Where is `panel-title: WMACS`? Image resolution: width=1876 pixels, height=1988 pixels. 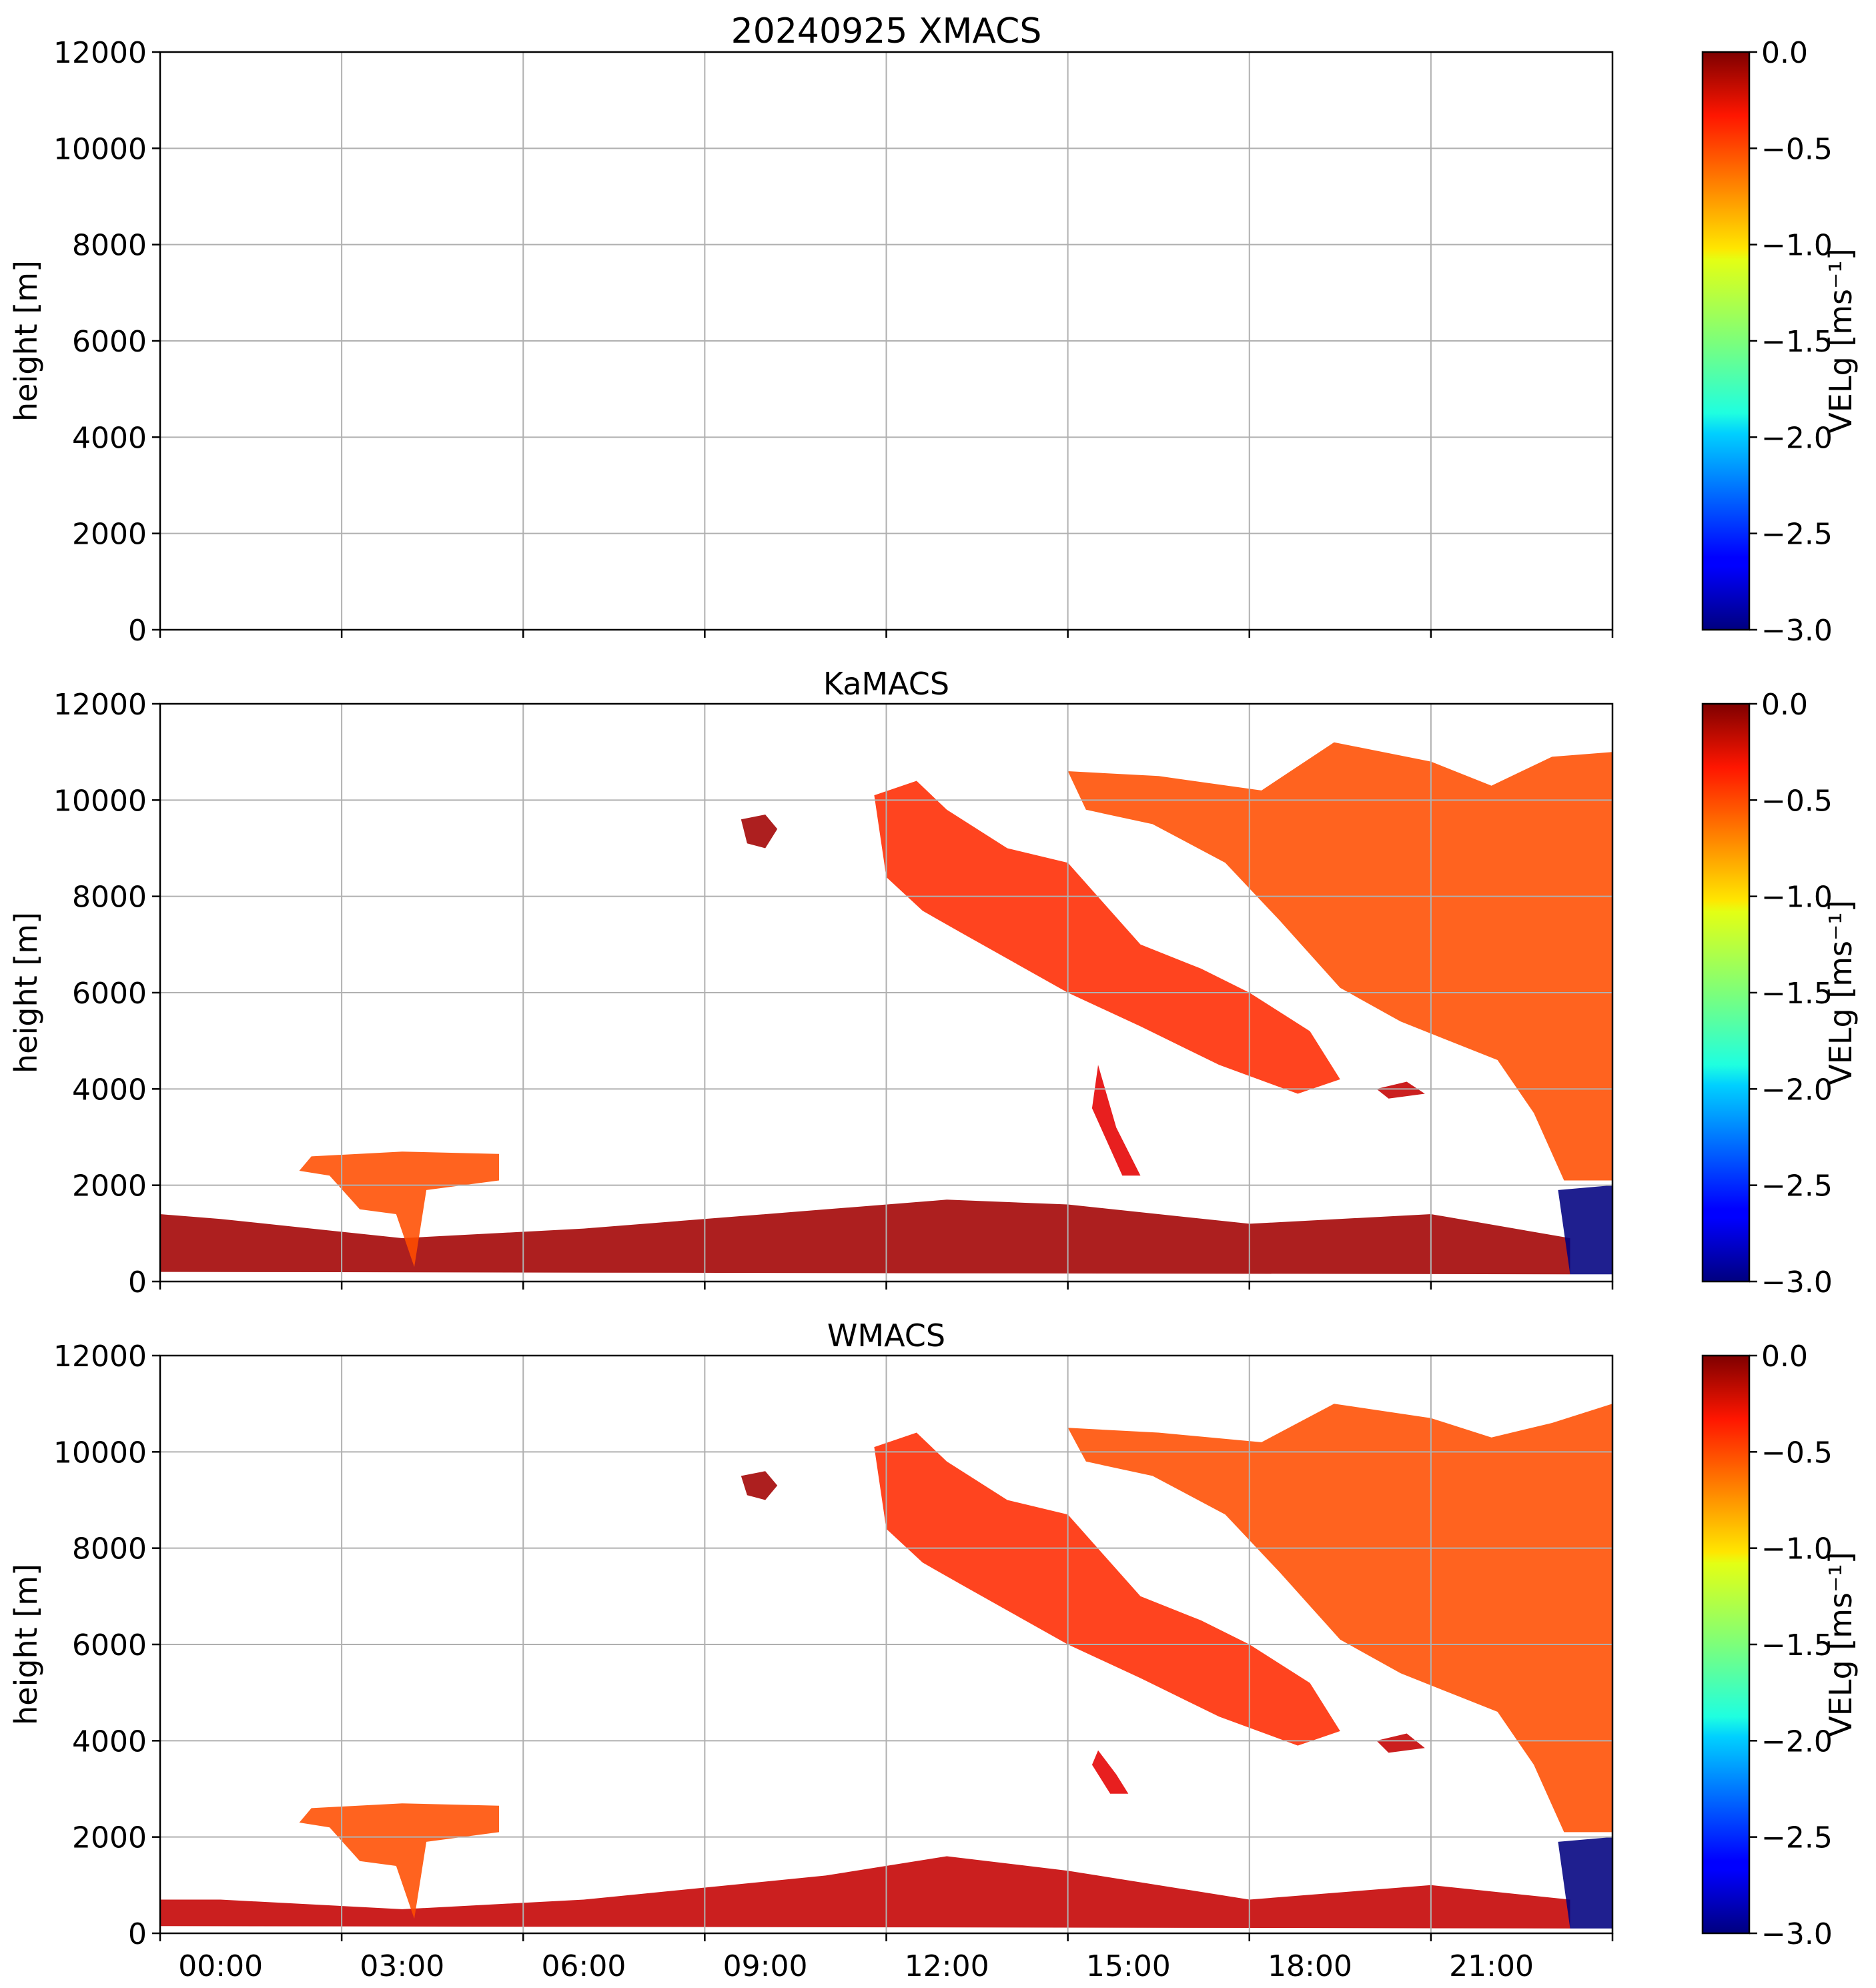
panel-title: WMACS is located at coordinates (886, 1336).